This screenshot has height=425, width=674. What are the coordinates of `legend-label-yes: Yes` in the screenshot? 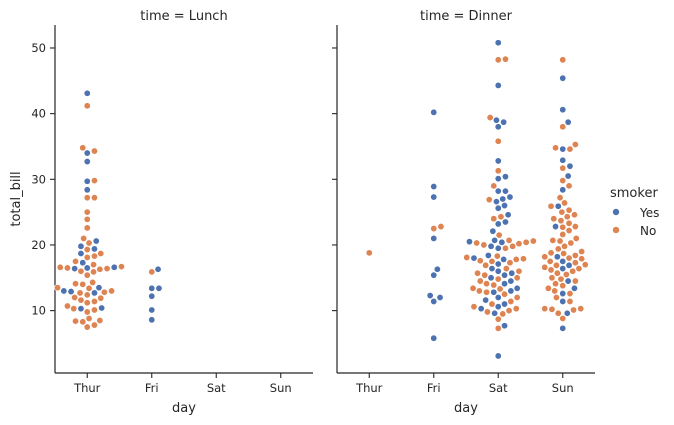 It's located at (649, 213).